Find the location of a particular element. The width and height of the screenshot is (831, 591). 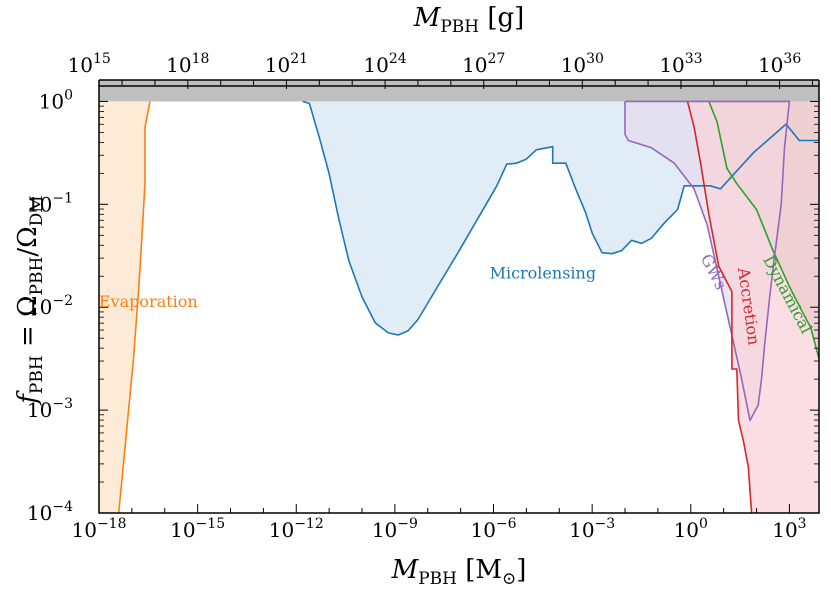

y-tick-label: 10⁻¹ is located at coordinates (50, 203).